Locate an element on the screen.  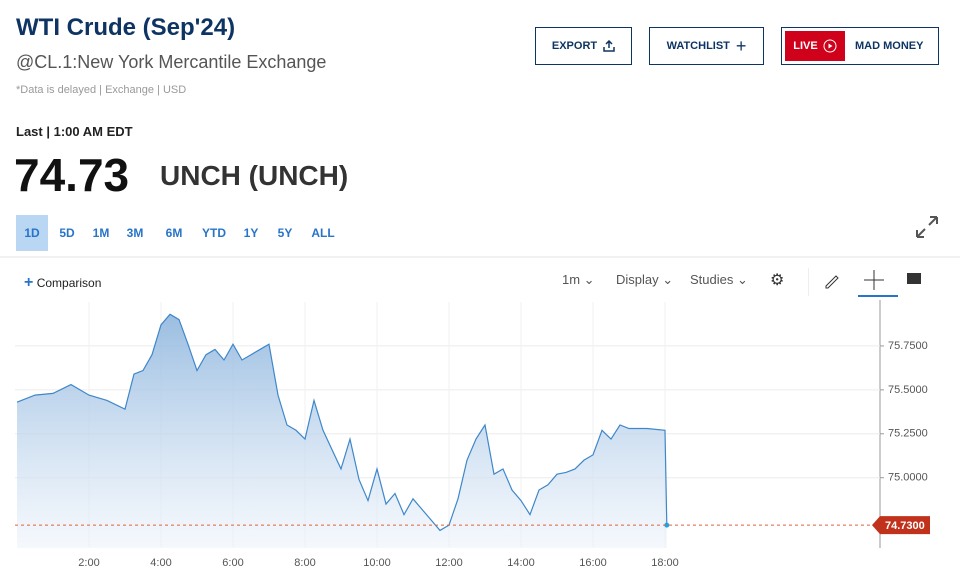
comparison-button: + Comparison is located at coordinates (63, 282).